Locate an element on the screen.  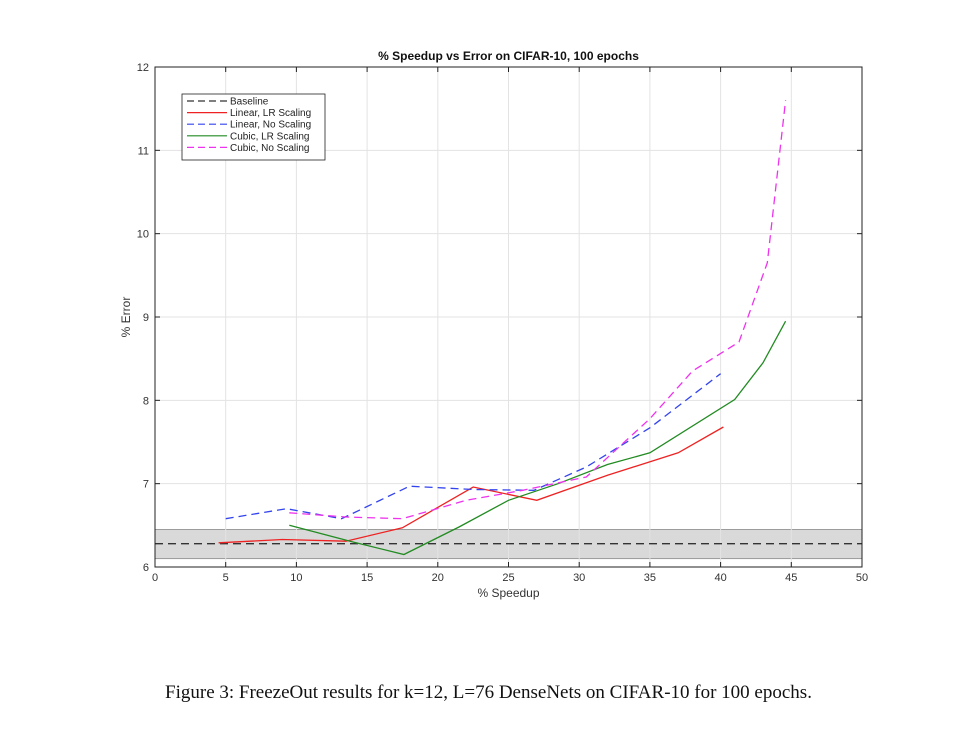
y-tick-label: 10 is located at coordinates (143, 235).